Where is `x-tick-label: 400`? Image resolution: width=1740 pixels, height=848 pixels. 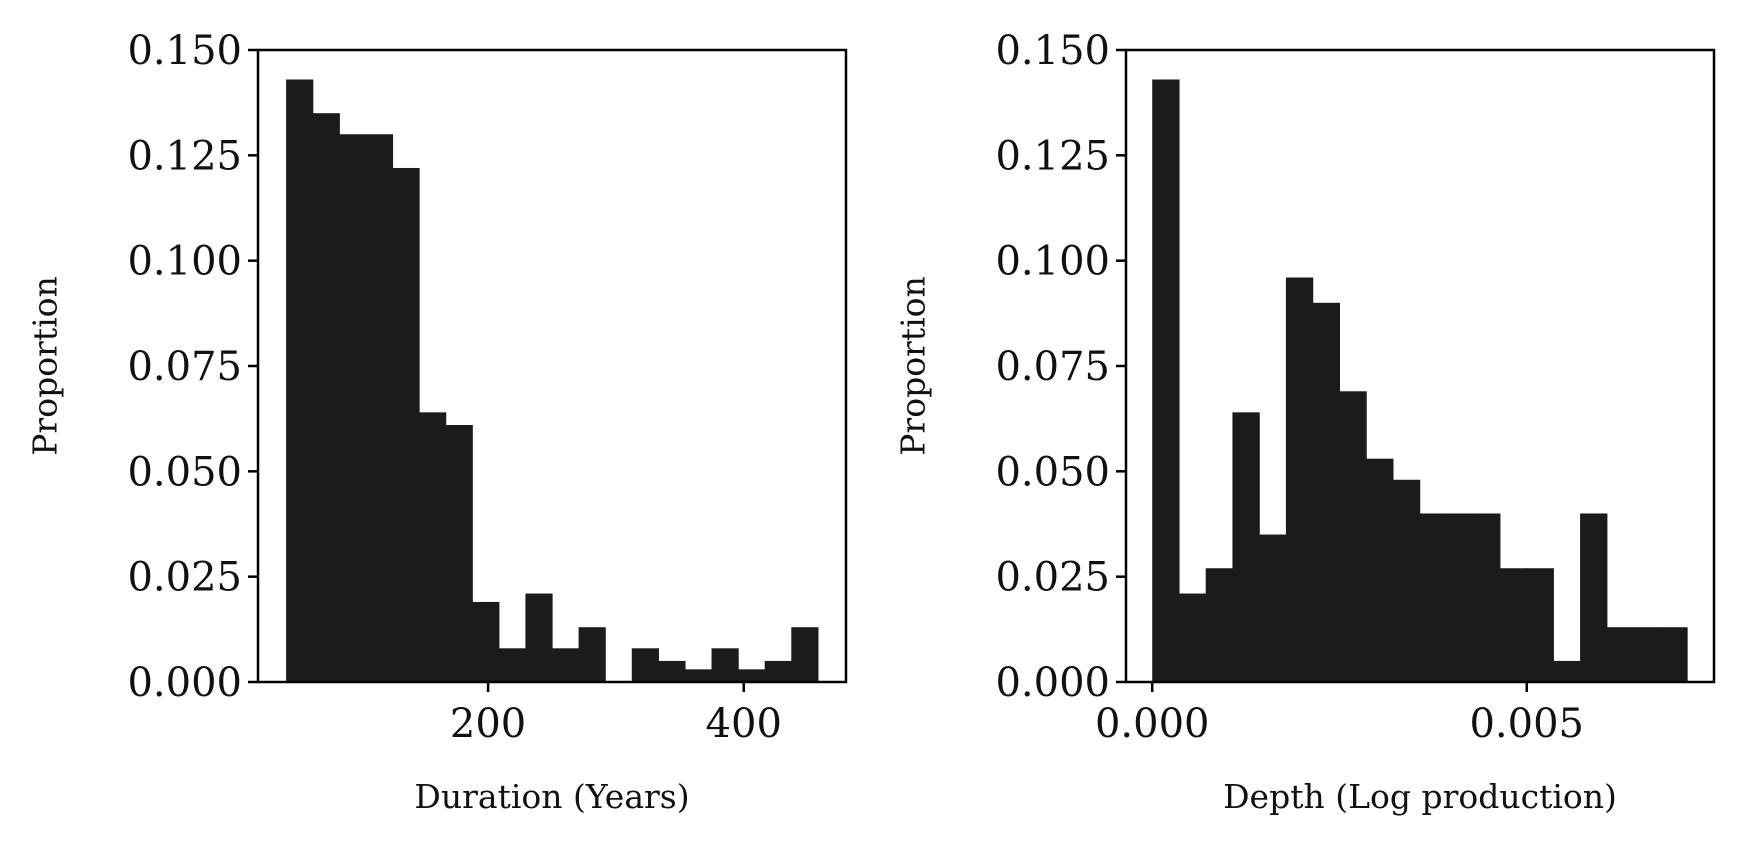
x-tick-label: 400 is located at coordinates (744, 724).